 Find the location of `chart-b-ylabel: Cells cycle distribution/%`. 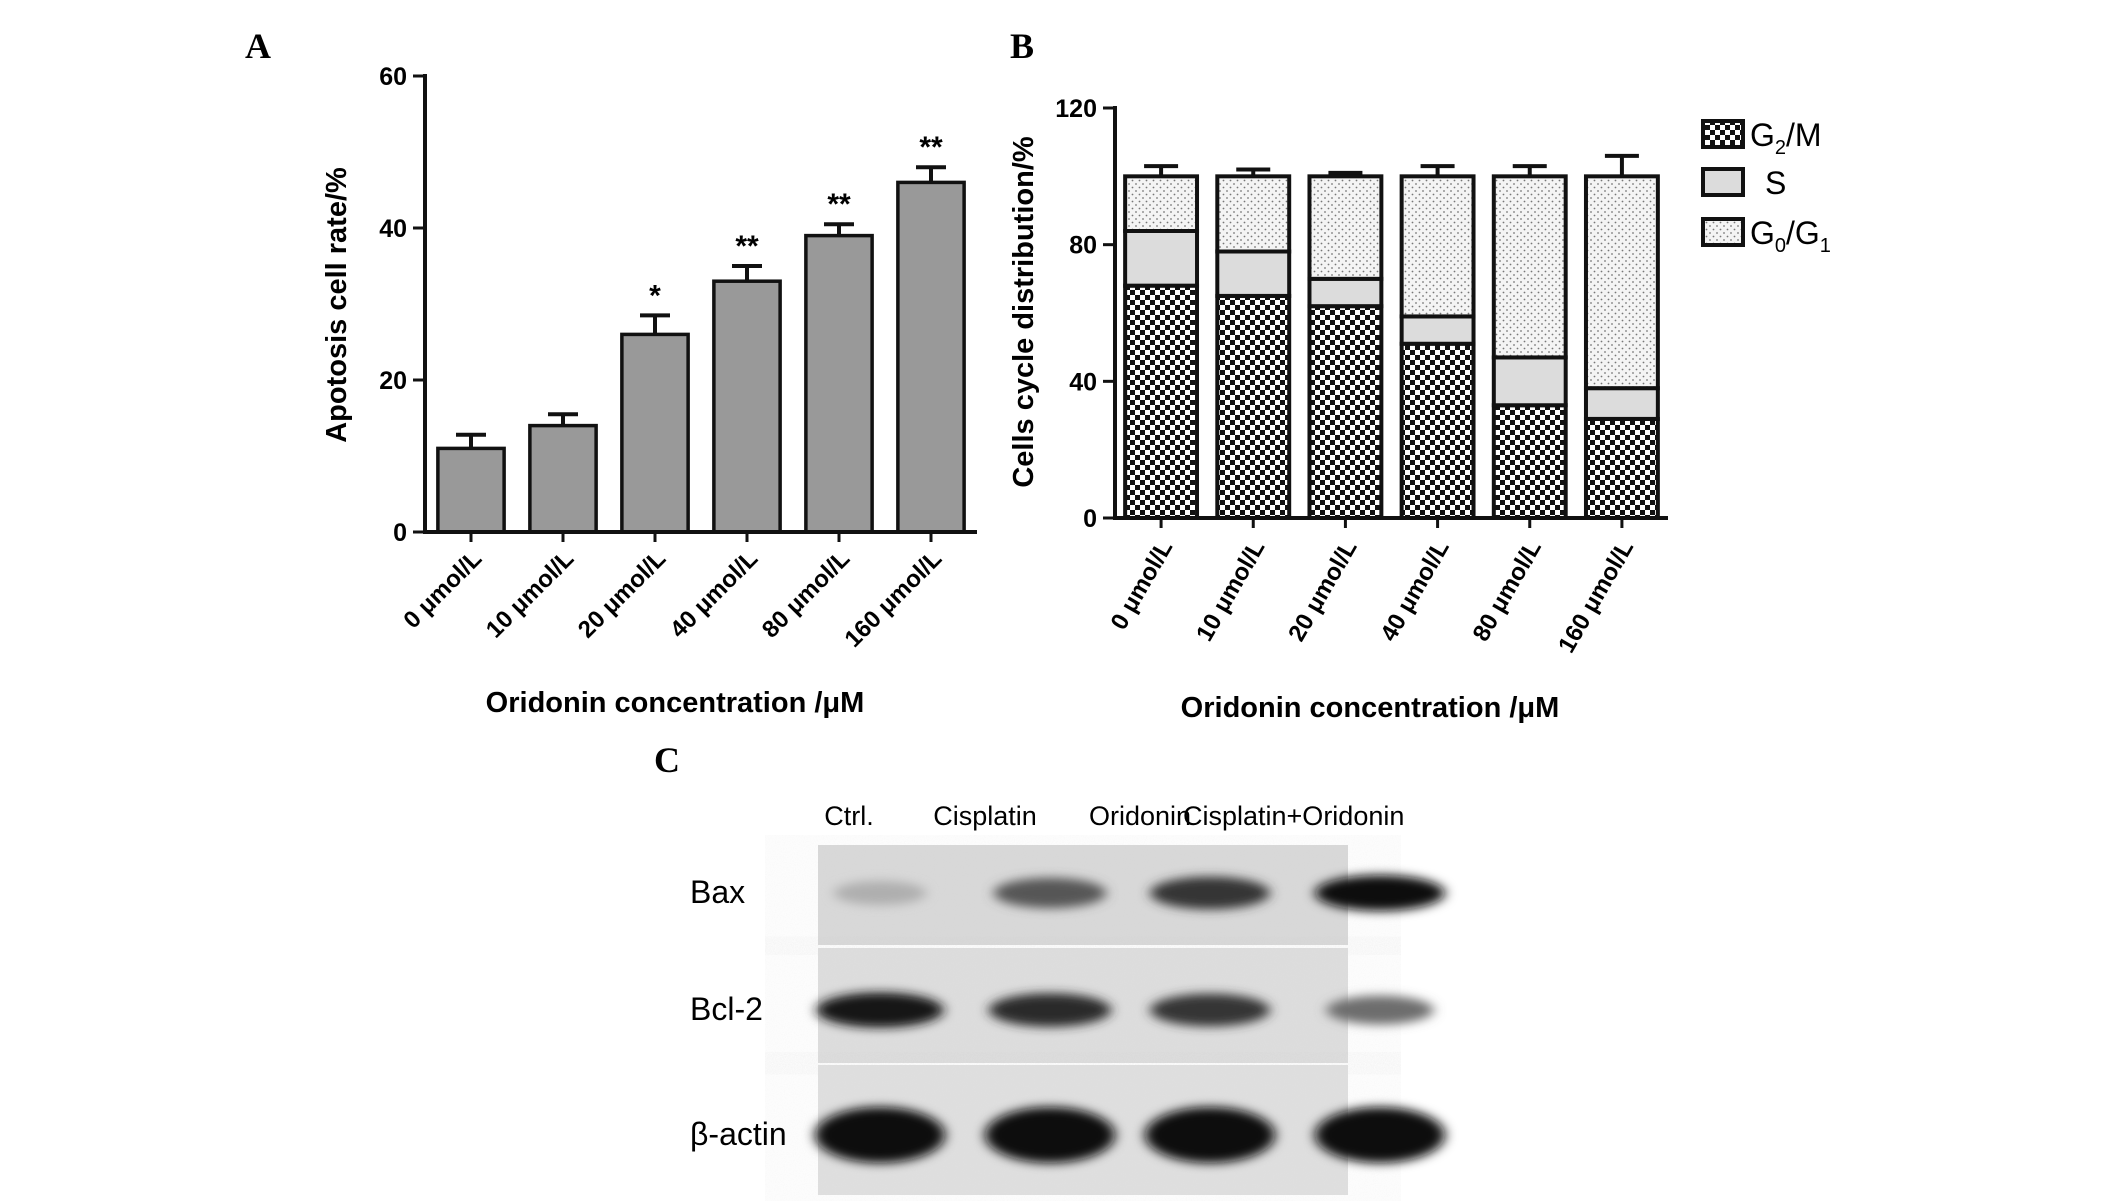

chart-b-ylabel: Cells cycle distribution/% is located at coordinates (1024, 312).